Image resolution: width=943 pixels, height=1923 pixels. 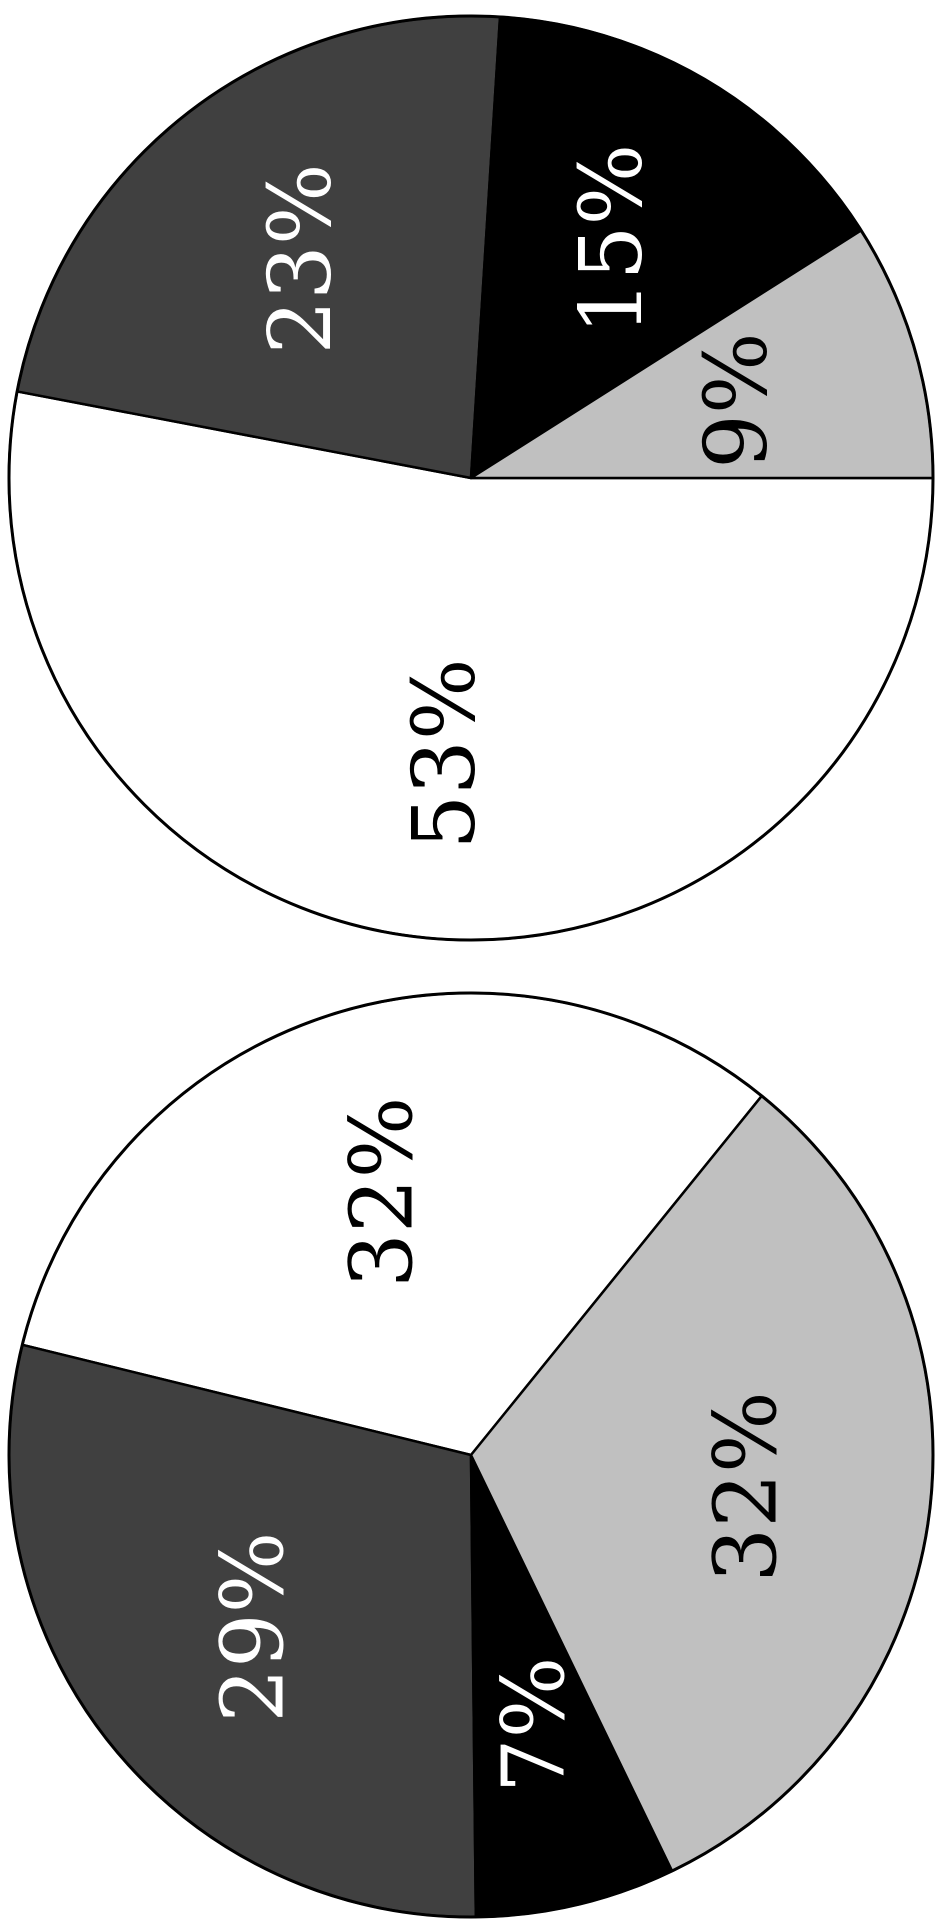 I want to click on pie-0-slice-label-1: 23%, so click(x=301, y=258).